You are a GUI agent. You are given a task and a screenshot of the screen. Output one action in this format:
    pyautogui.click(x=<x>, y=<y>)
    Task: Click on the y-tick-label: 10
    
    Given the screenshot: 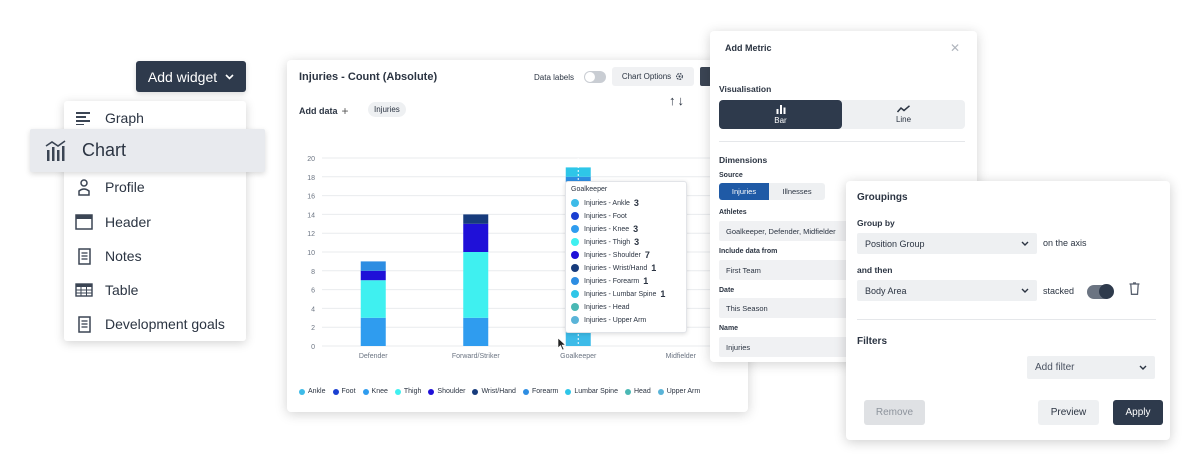 What is the action you would take?
    pyautogui.click(x=311, y=253)
    